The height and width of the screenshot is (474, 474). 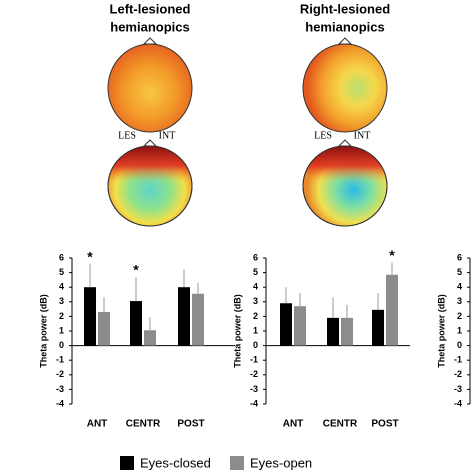 I want to click on legend-label: Eyes-closed, so click(x=175, y=462).